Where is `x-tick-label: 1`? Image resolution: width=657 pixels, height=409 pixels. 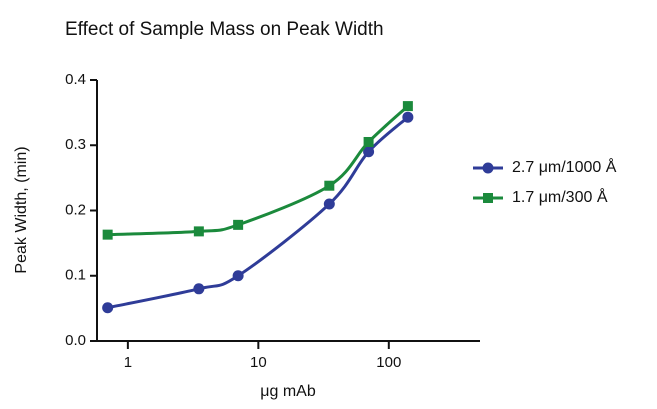 x-tick-label: 1 is located at coordinates (128, 362).